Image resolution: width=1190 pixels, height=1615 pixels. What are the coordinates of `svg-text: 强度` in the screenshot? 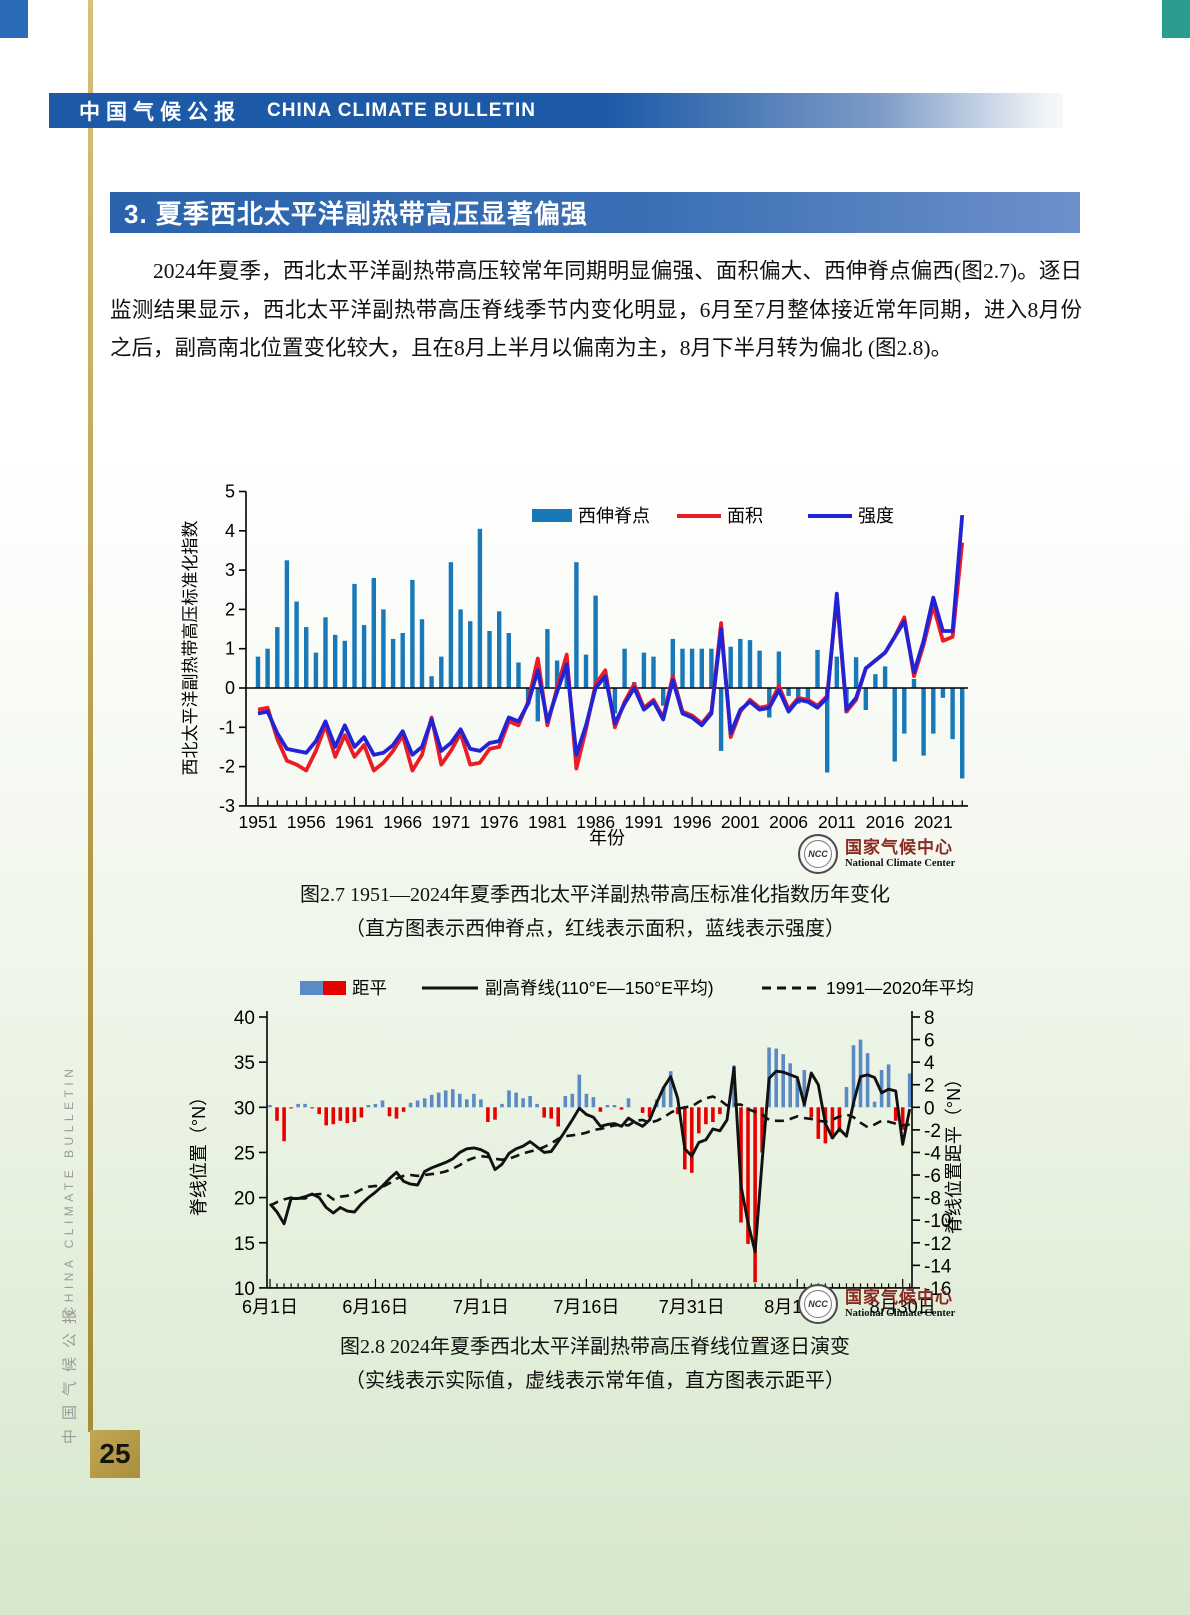 It's located at (876, 516).